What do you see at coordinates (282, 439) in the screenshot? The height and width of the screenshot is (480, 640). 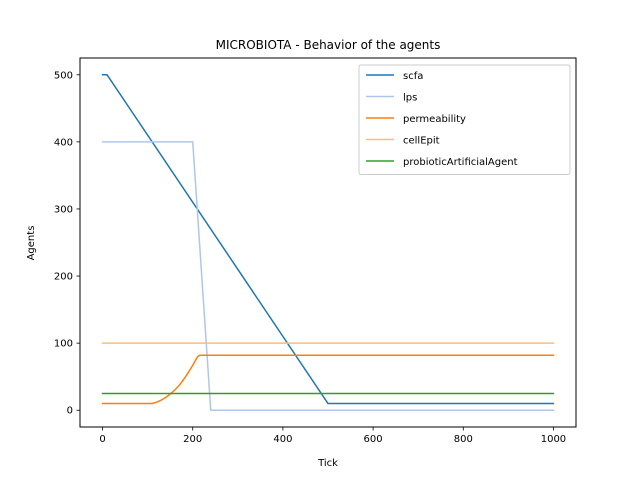 I see `x-tick-label: 400` at bounding box center [282, 439].